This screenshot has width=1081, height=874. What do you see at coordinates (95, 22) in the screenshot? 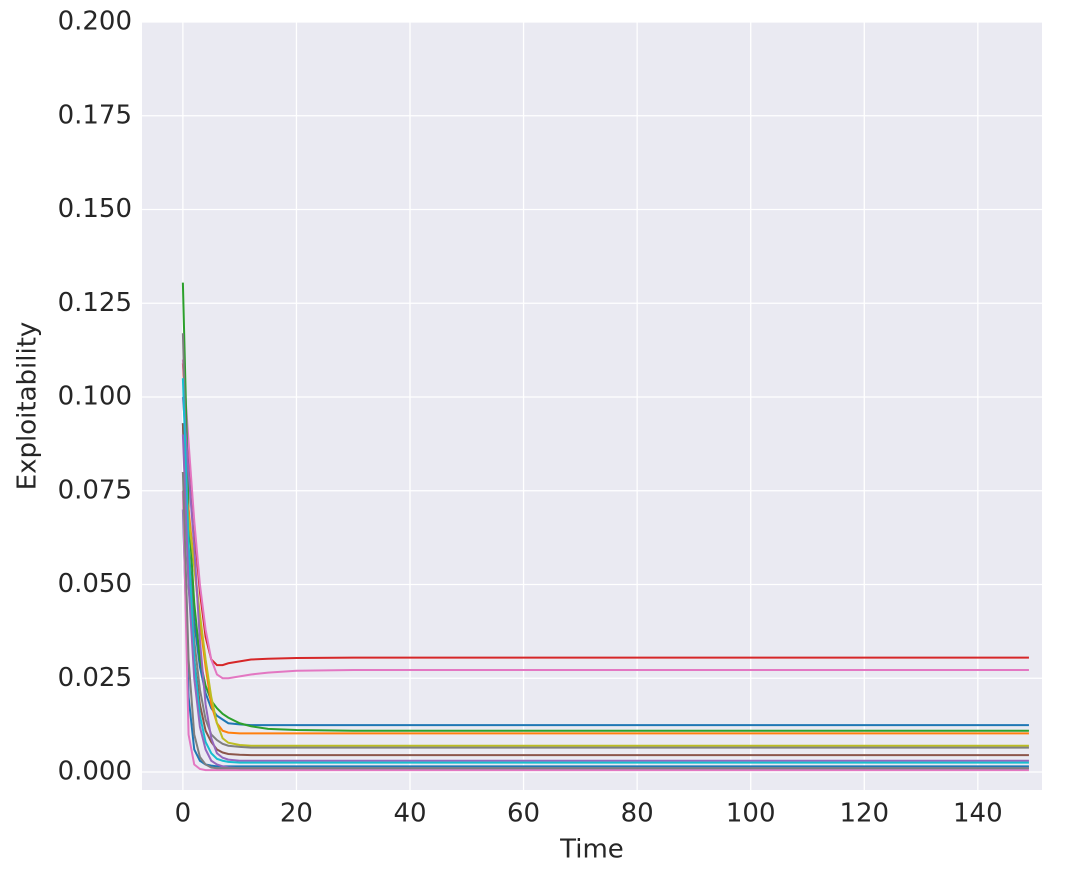
I see `y-tick-label: 0.200` at bounding box center [95, 22].